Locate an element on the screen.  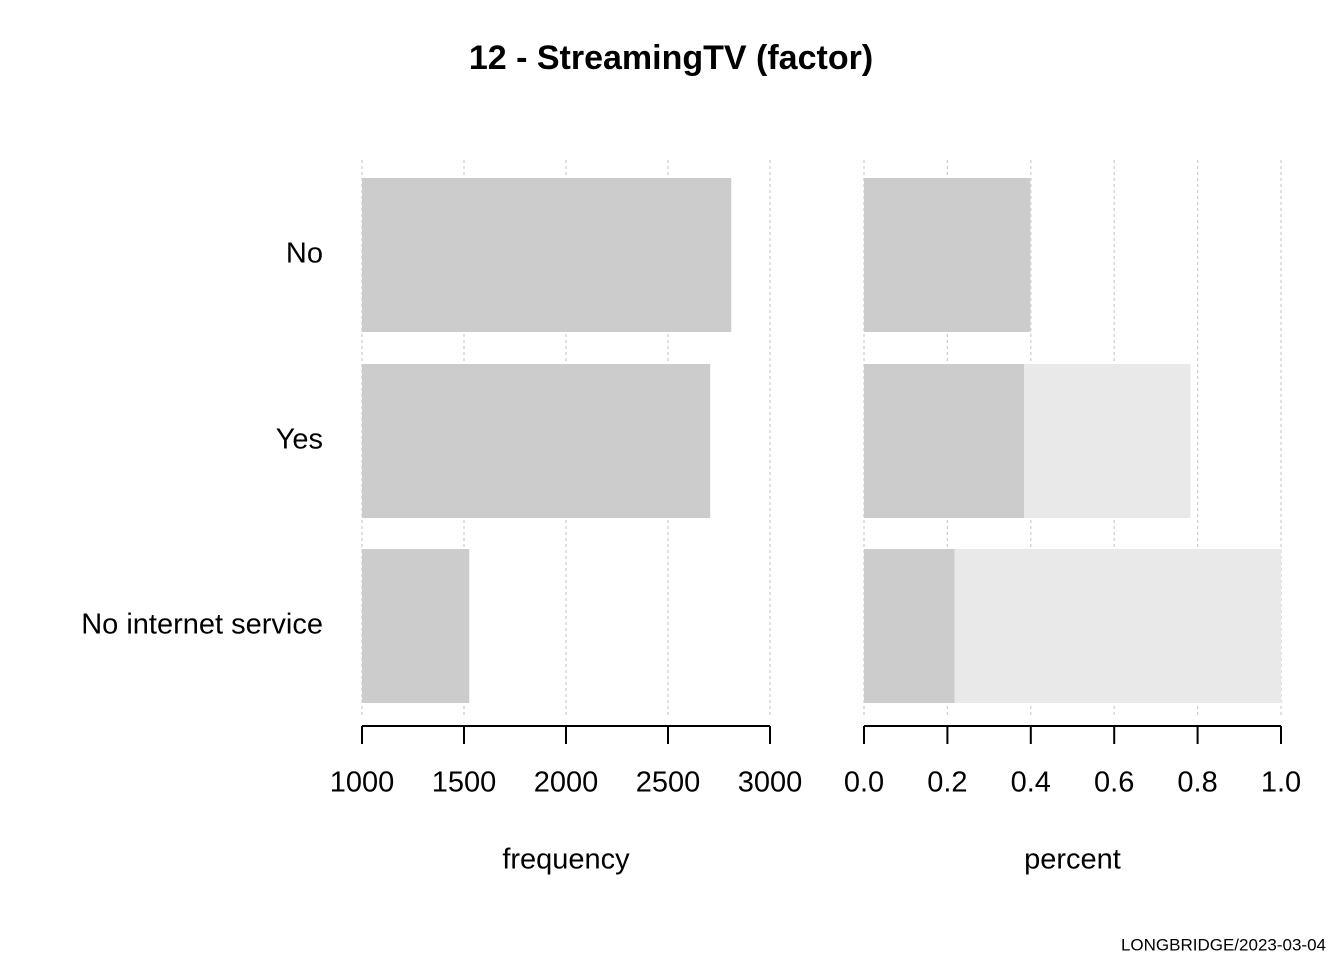
x-tick-label: 2000 is located at coordinates (566, 783).